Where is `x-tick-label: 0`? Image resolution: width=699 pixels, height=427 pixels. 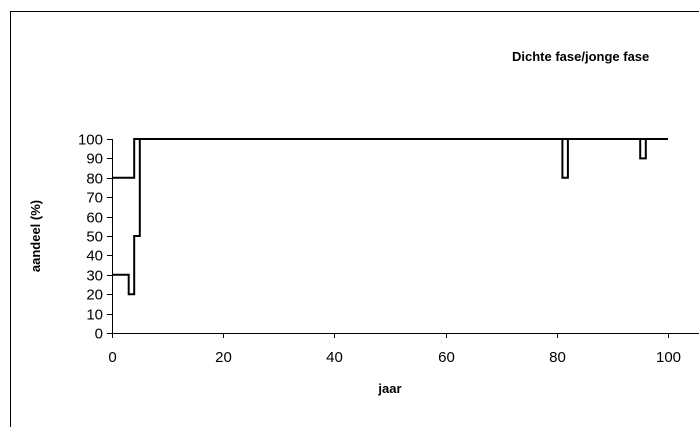
x-tick-label: 0 is located at coordinates (112, 357).